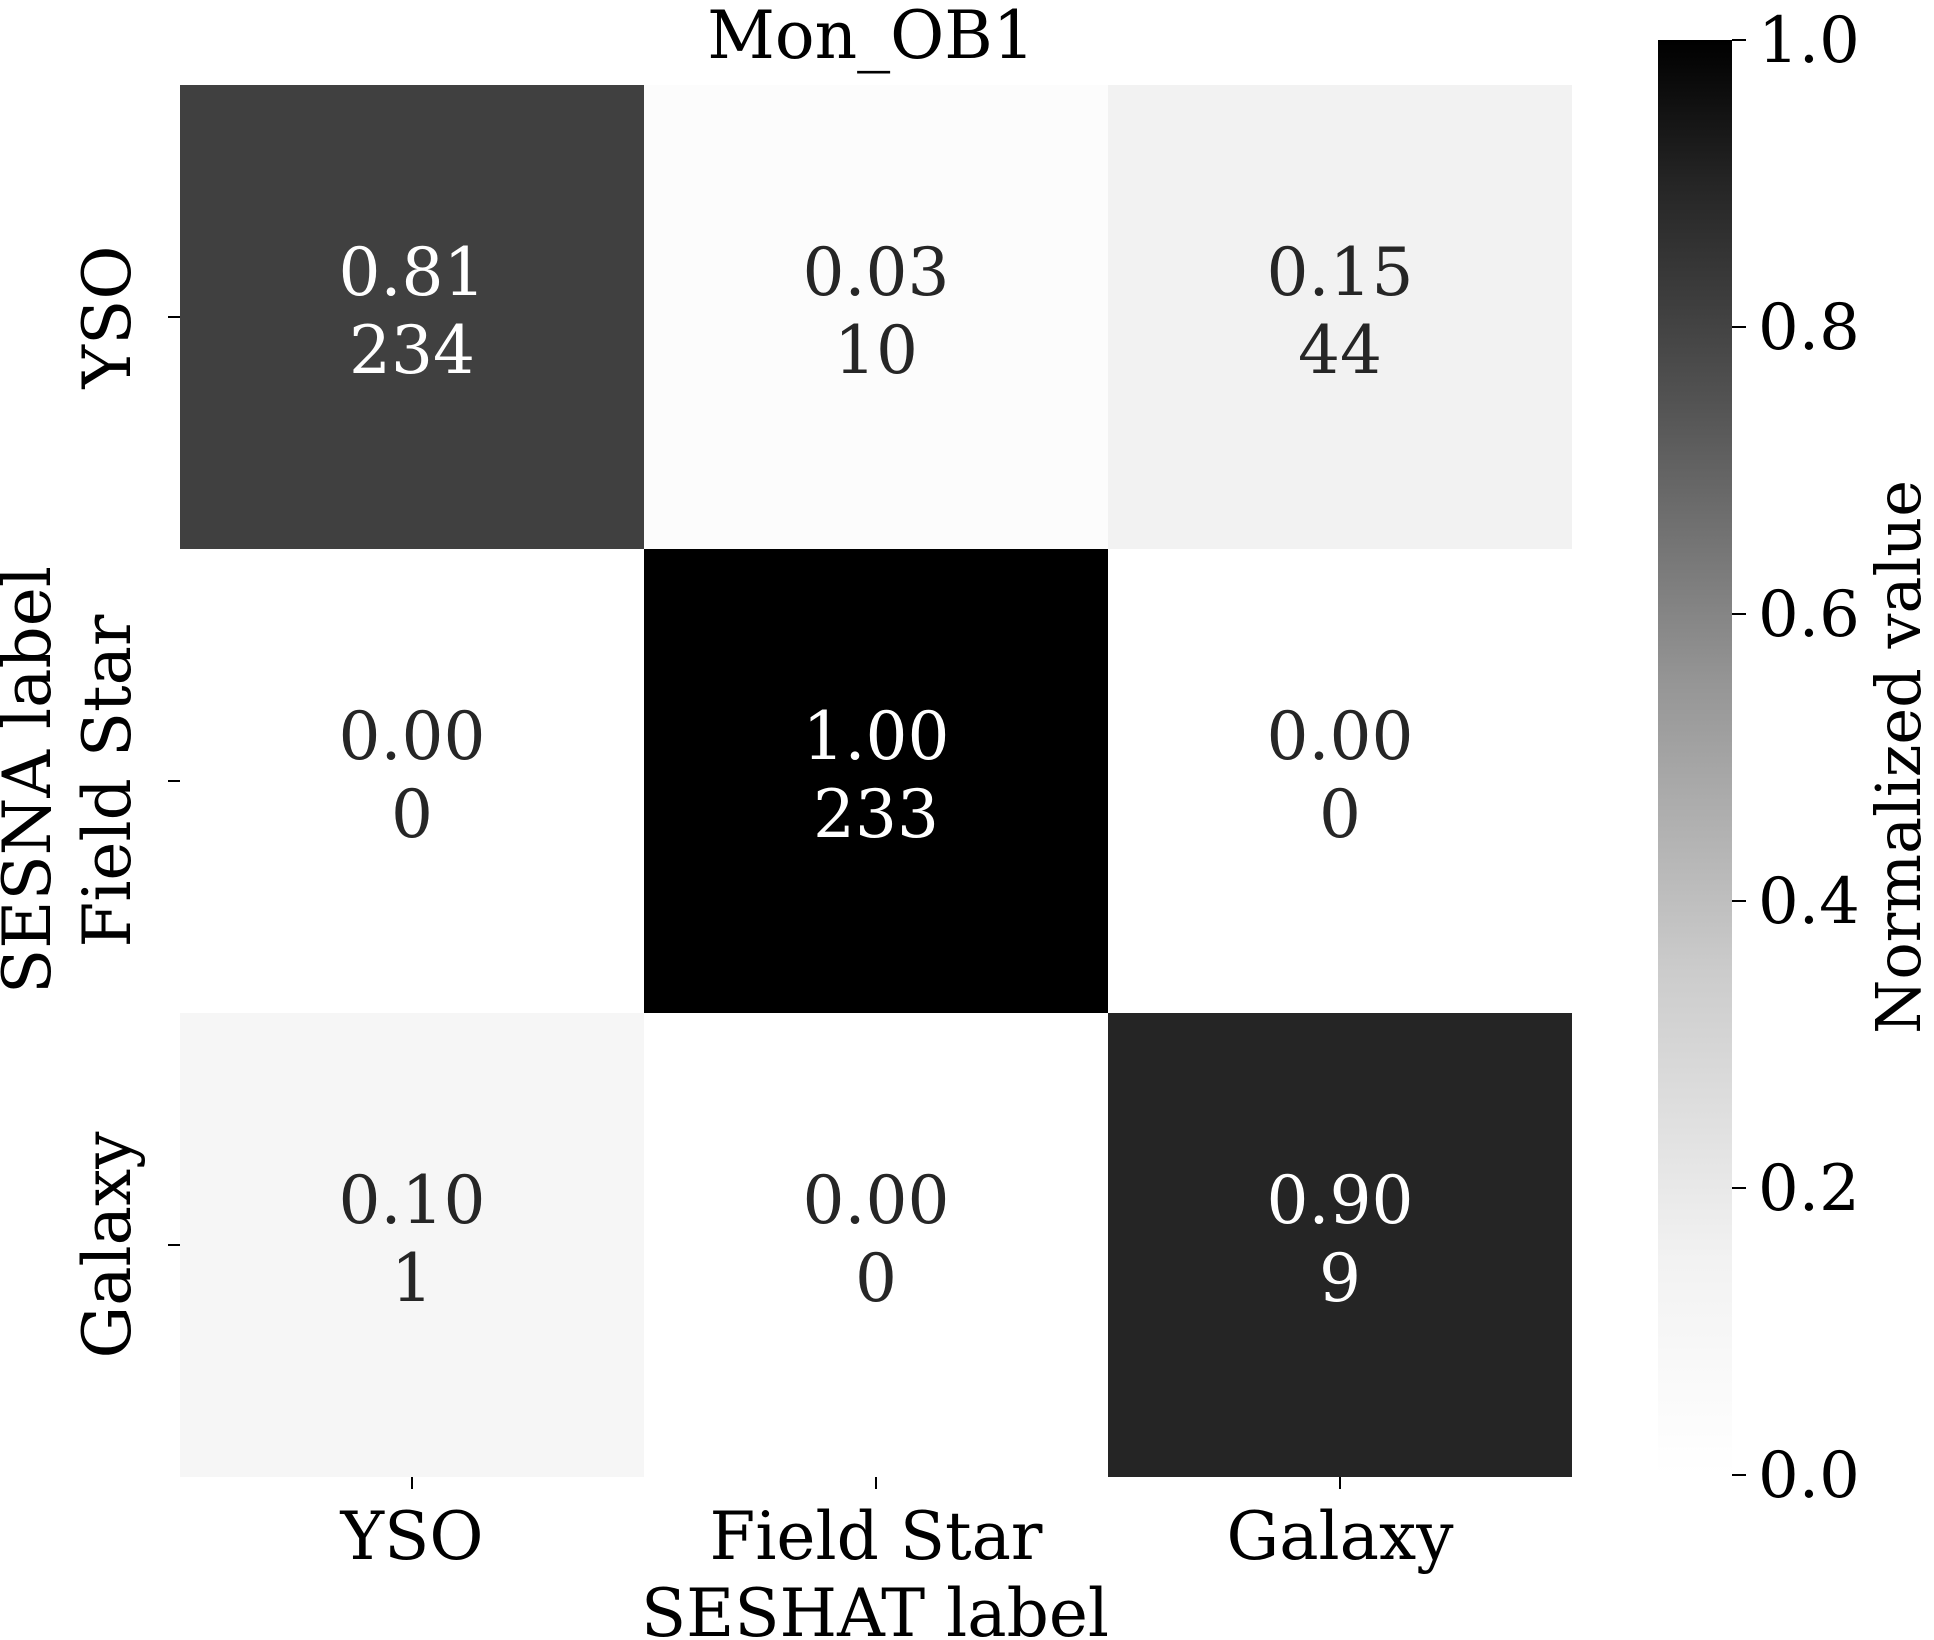  Describe the element at coordinates (1809, 328) in the screenshot. I see `colorbar-tick-label: 0.8` at that location.